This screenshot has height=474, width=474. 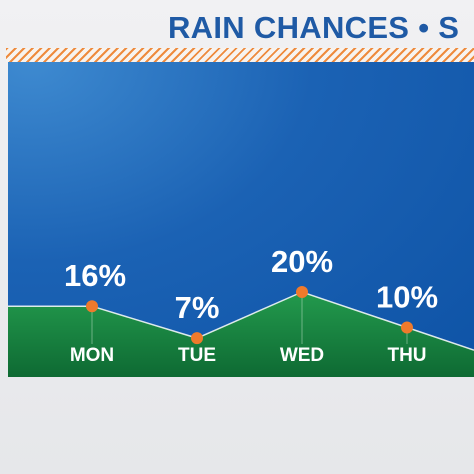 What do you see at coordinates (302, 355) in the screenshot?
I see `day-label-wed: WED` at bounding box center [302, 355].